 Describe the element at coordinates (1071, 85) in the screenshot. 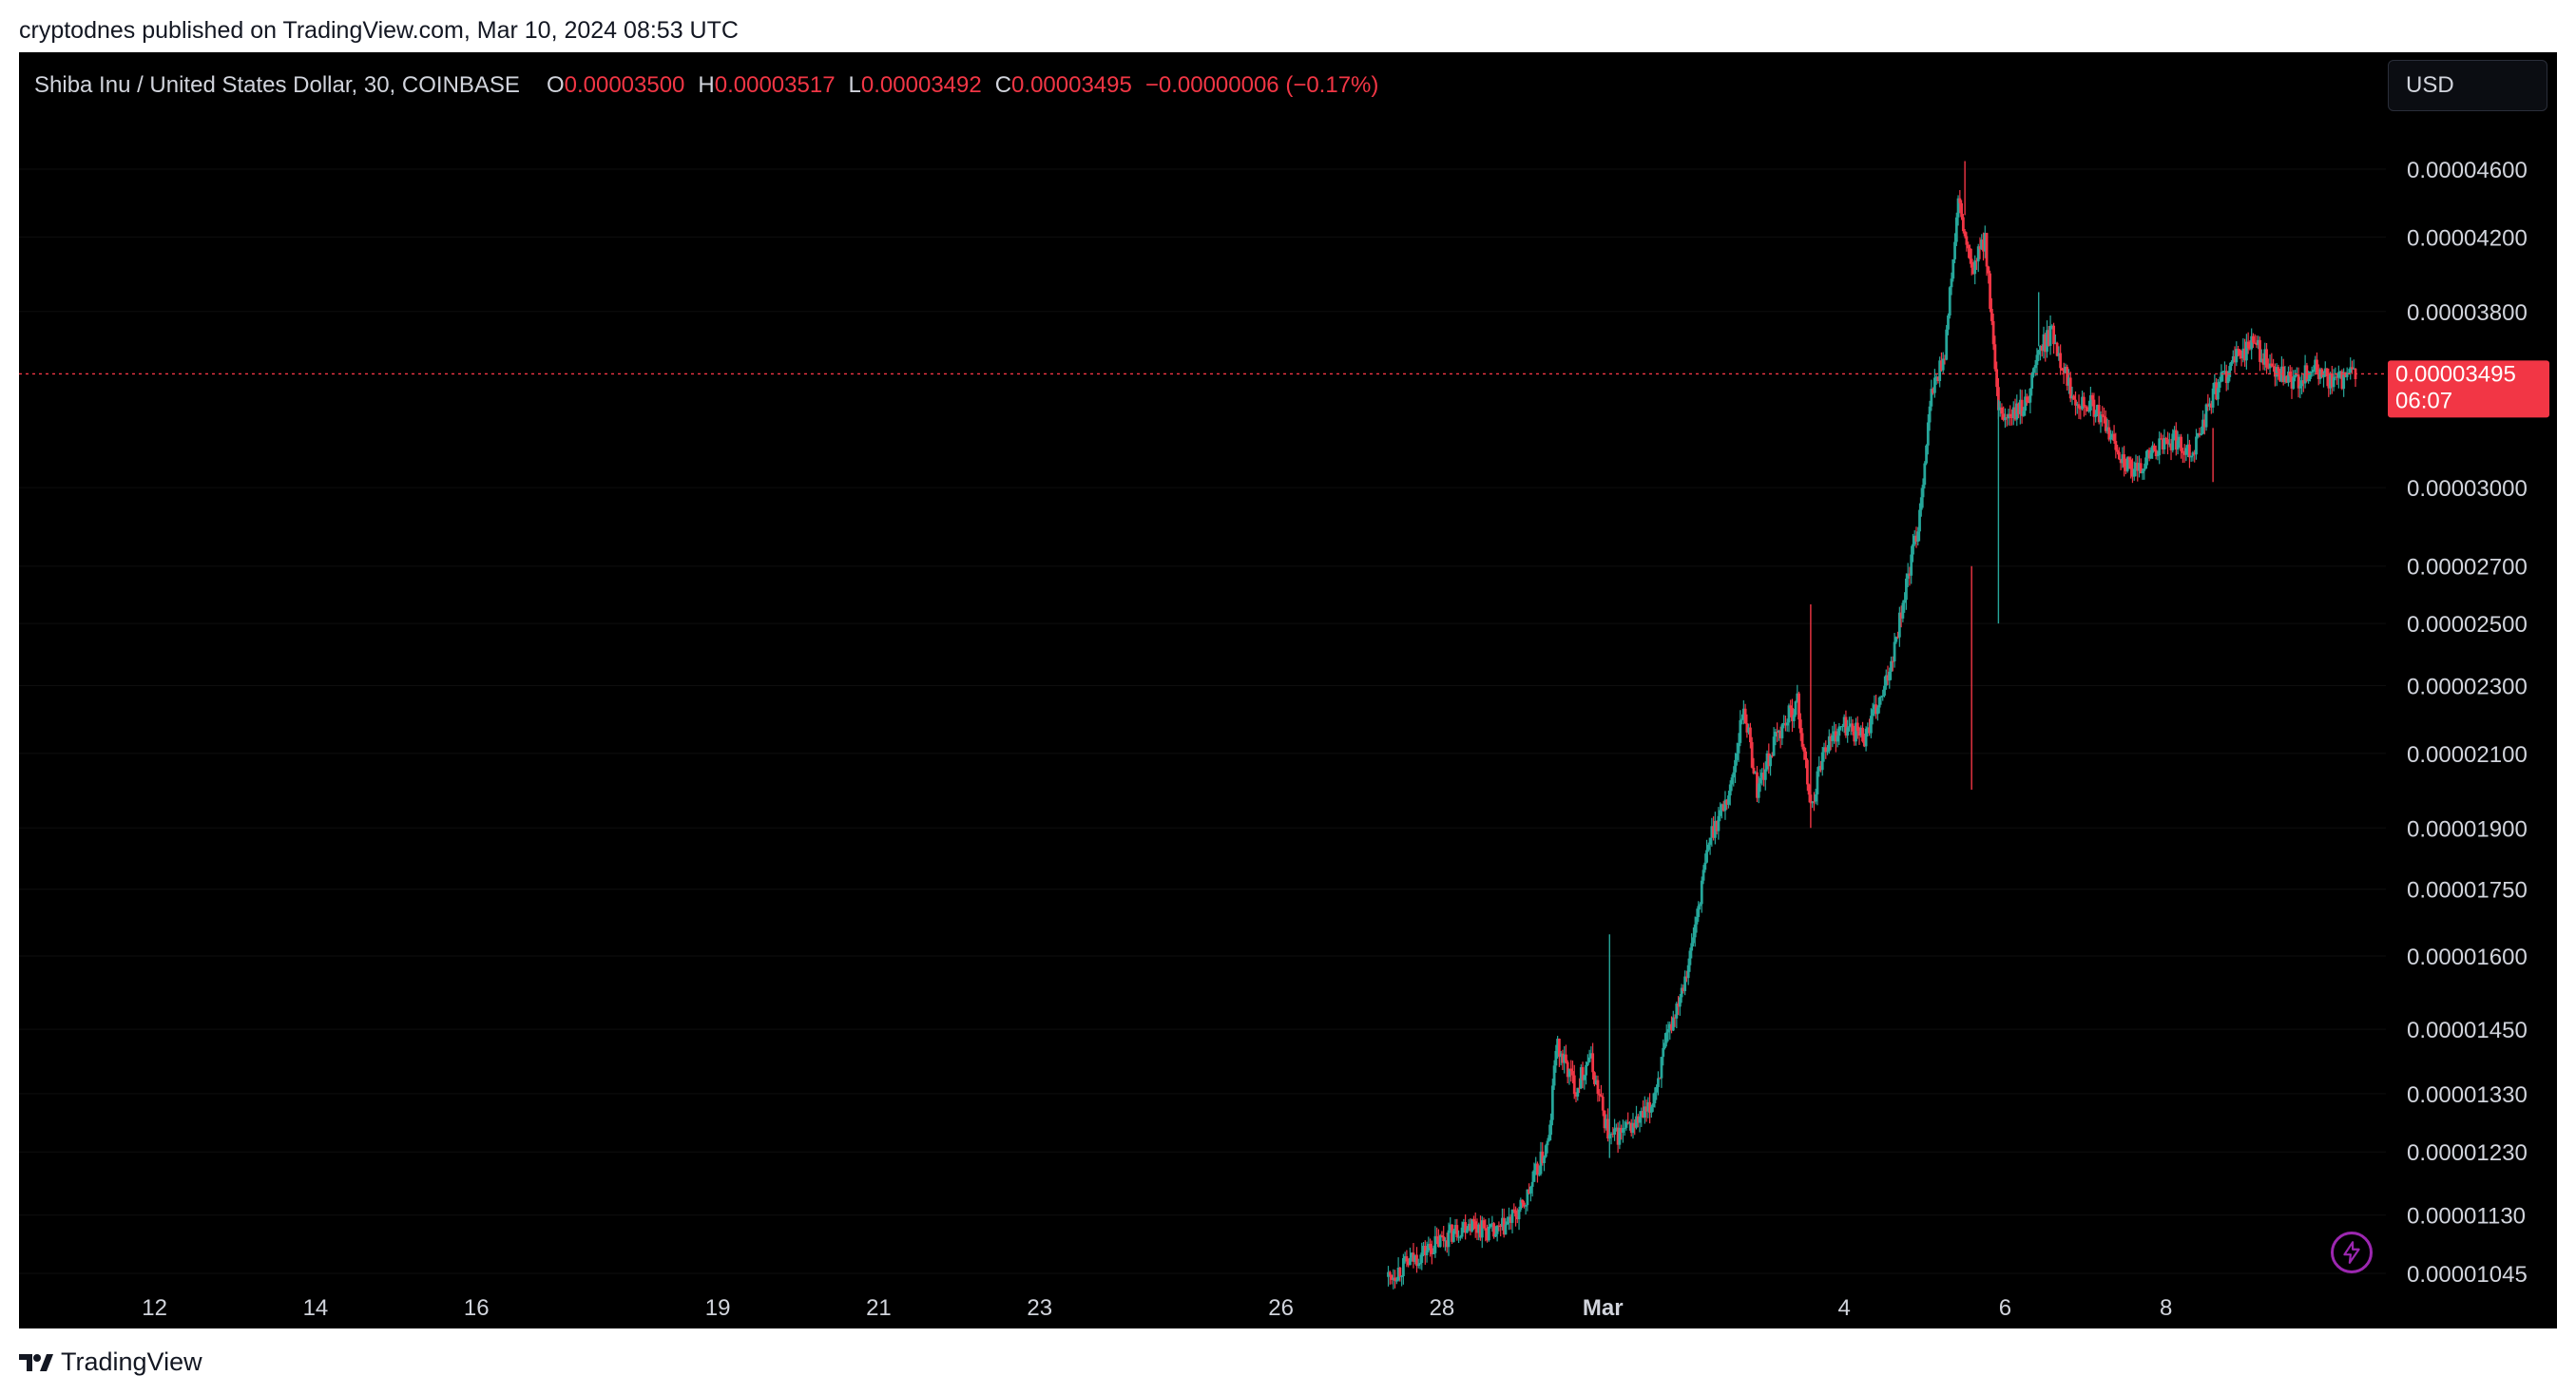

I see `legend-close: 0.00003495` at that location.